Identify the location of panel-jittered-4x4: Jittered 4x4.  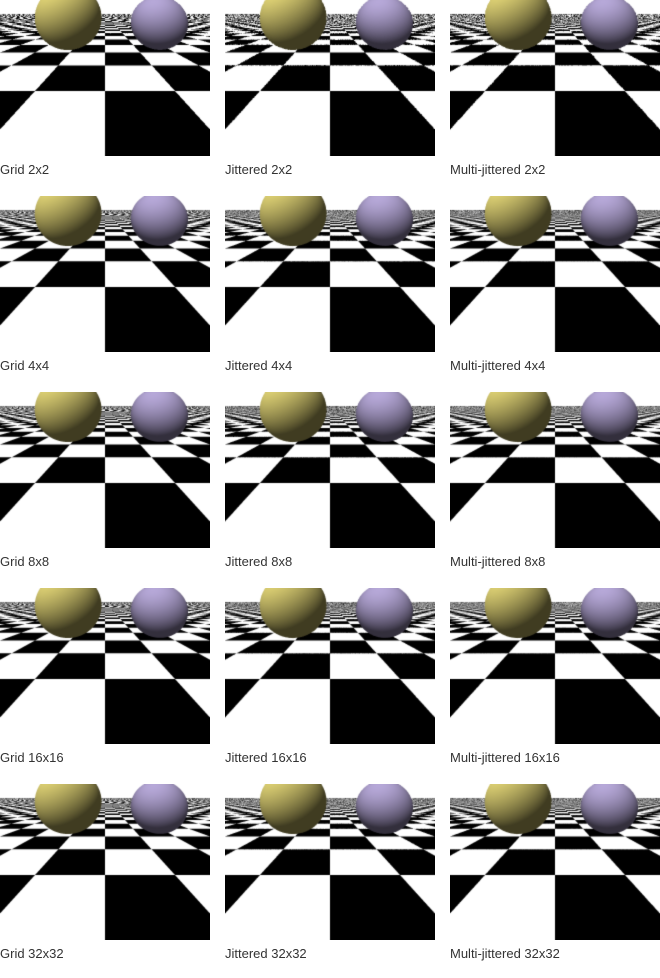
(330, 284).